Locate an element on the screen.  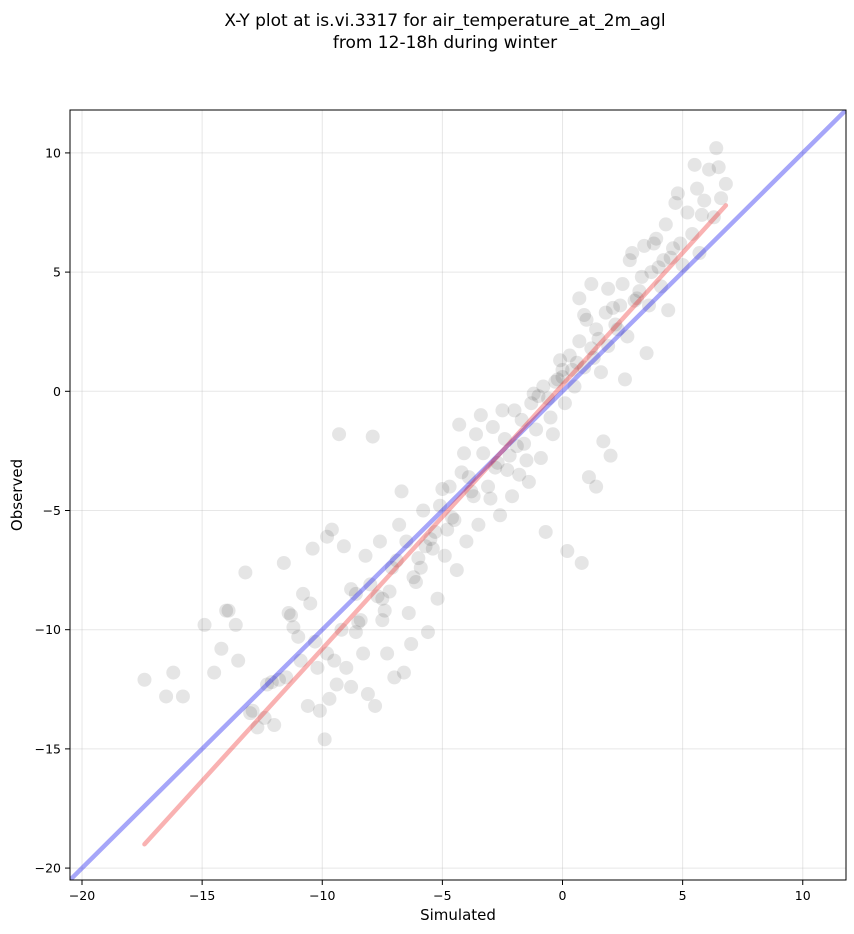
x-tick-label-6: 10 is located at coordinates (803, 895).